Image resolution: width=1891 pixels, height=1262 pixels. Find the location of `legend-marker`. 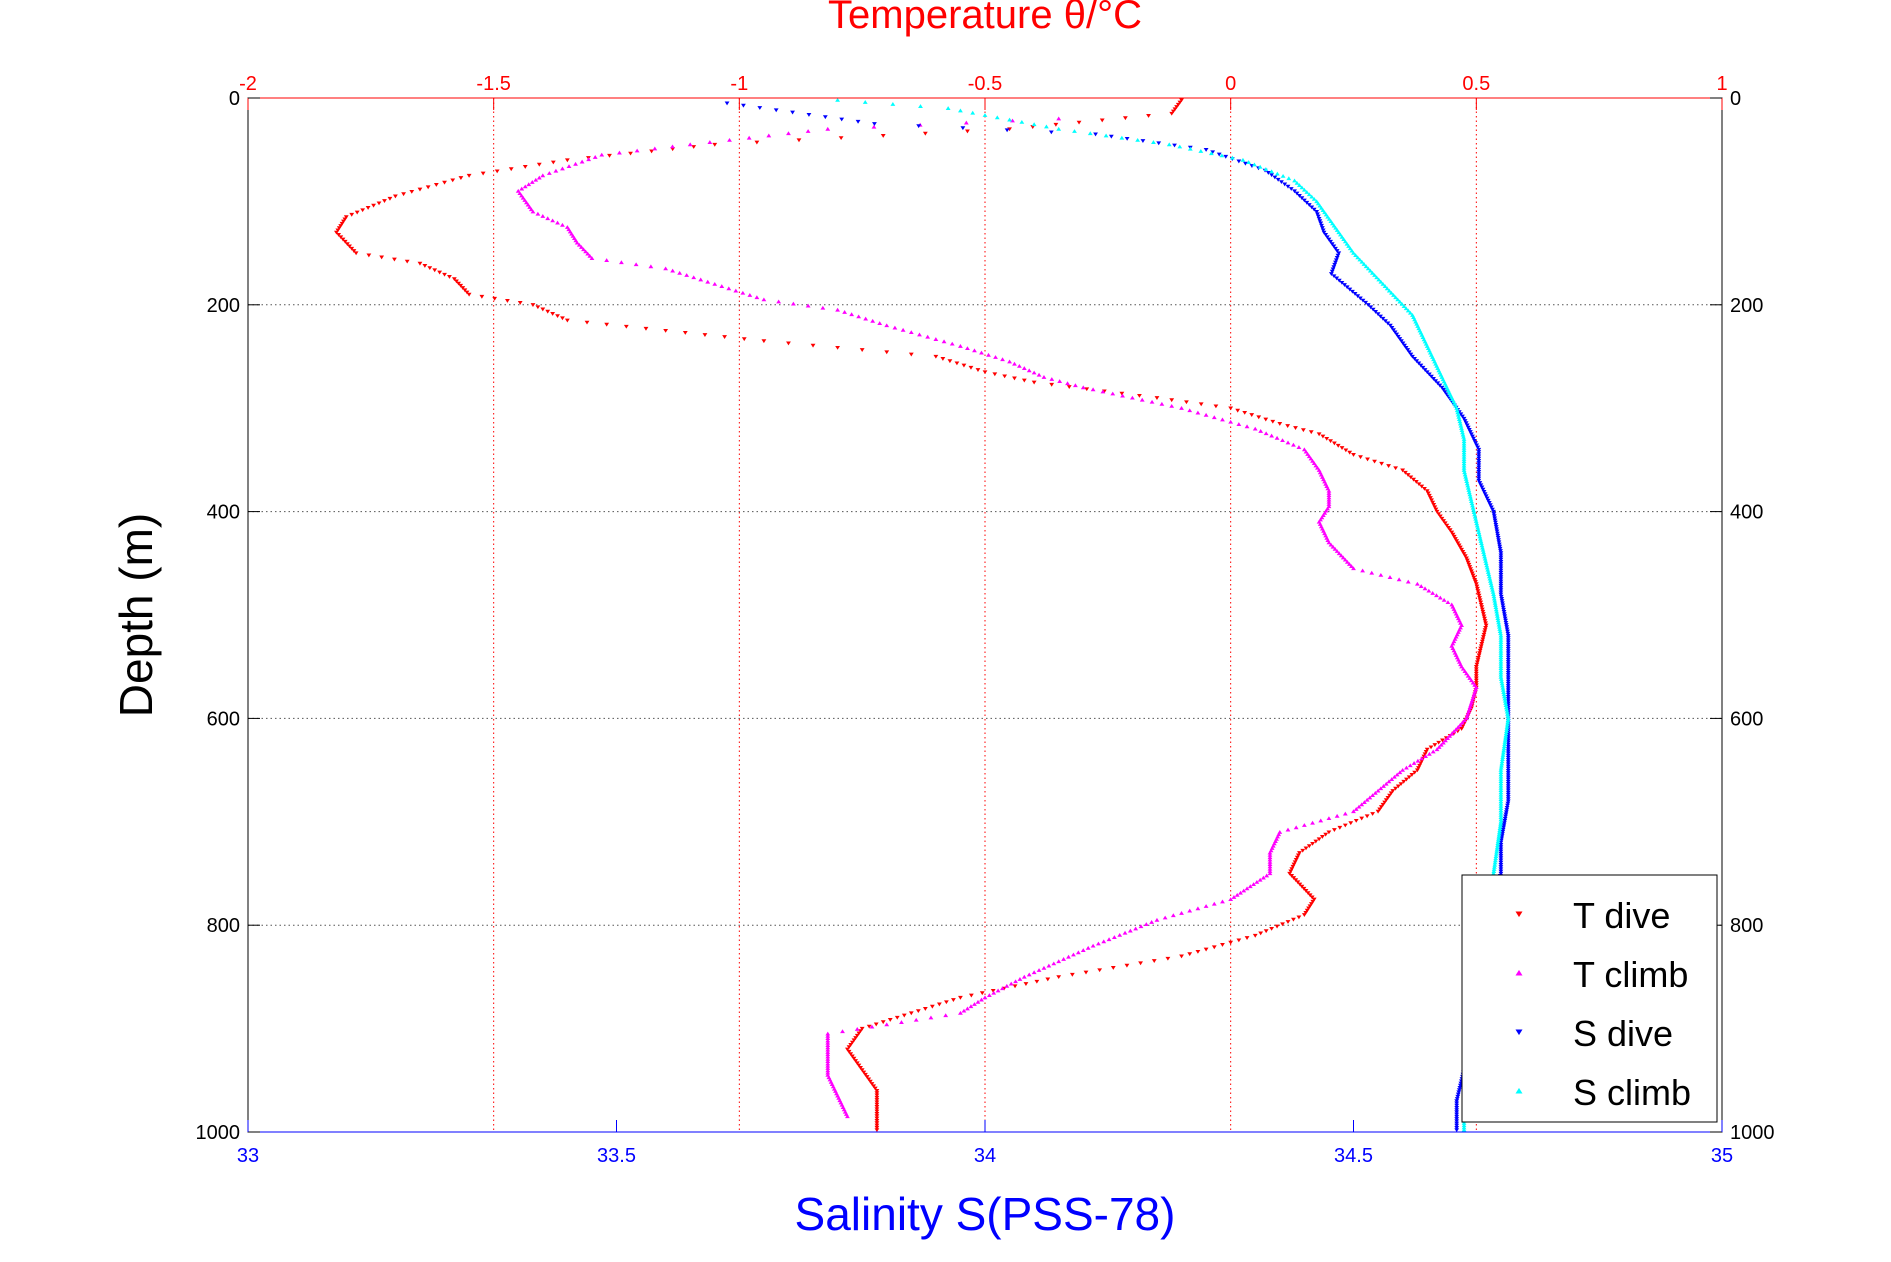

legend-marker is located at coordinates (1519, 1090).